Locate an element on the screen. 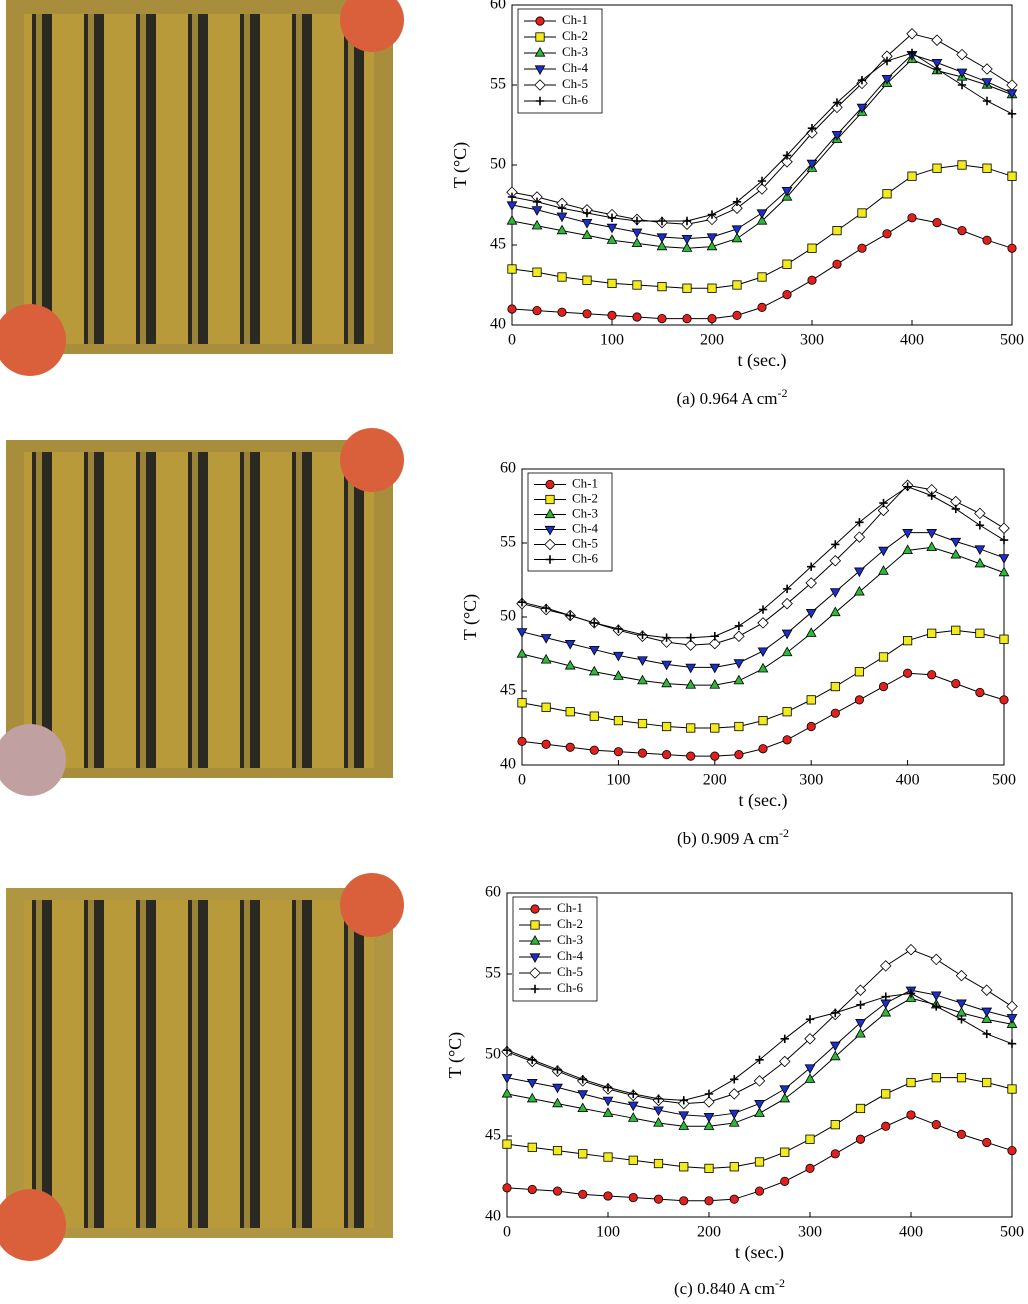 This screenshot has height=1304, width=1028. legend-label: Ch-6 is located at coordinates (585, 557).